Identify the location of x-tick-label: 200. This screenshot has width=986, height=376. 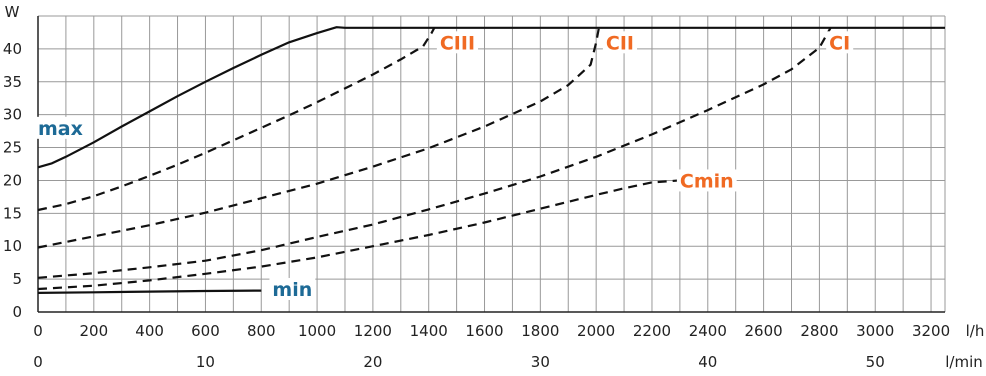
(93, 331).